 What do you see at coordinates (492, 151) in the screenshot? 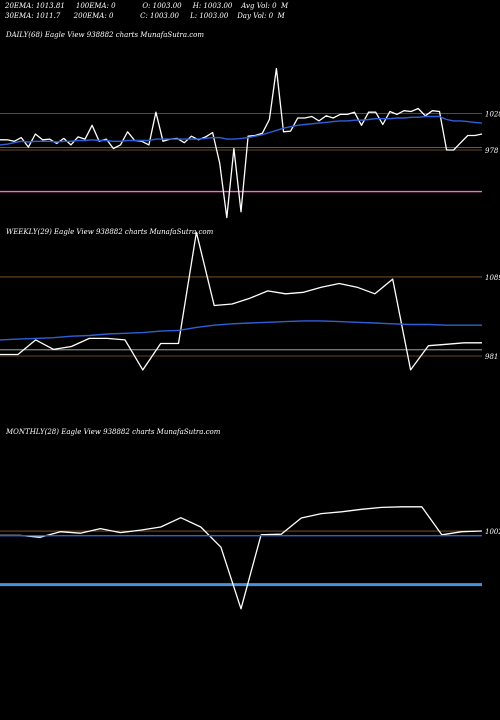
I see `level-label-1: 978` at bounding box center [492, 151].